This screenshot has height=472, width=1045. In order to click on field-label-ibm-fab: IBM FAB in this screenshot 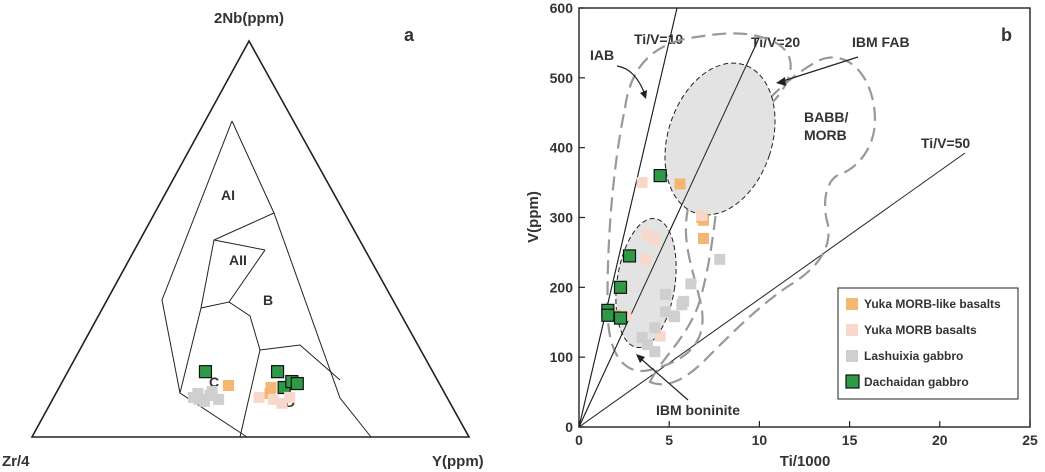, I will do `click(881, 42)`.